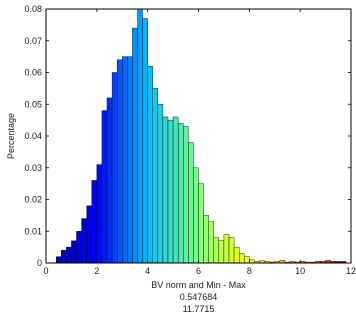 This screenshot has height=320, width=356. Describe the element at coordinates (199, 297) in the screenshot. I see `annotation-min: 0.547684` at that location.